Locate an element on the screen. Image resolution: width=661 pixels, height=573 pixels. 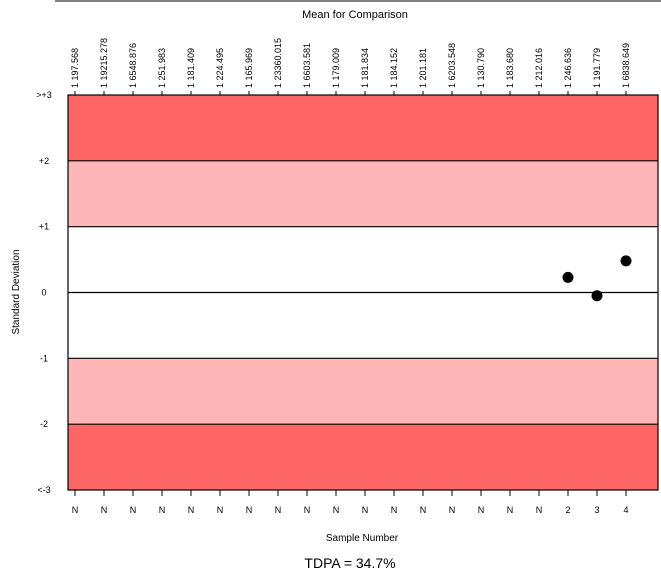
top-mean-label: 1 212.016 is located at coordinates (539, 68).